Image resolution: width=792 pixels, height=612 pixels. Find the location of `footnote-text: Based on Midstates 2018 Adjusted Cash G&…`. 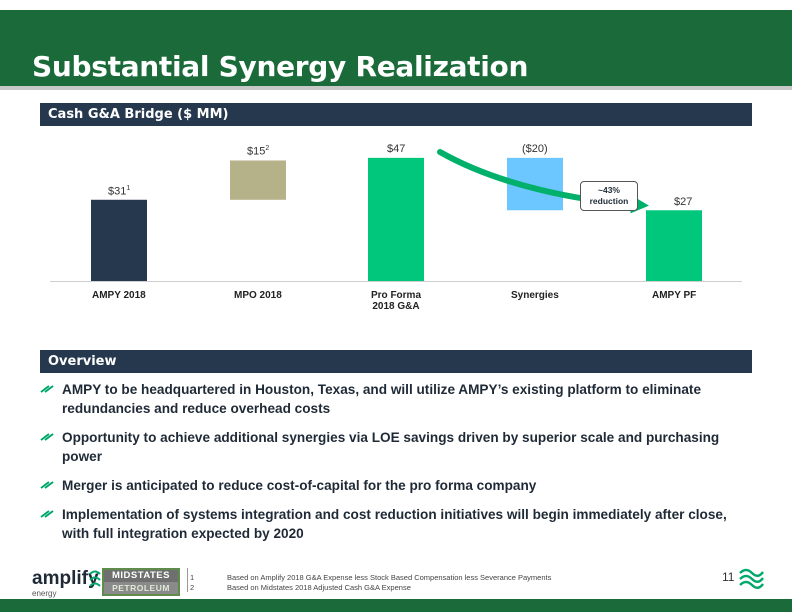

footnote-text: Based on Midstates 2018 Adjusted Cash G&… is located at coordinates (319, 587).